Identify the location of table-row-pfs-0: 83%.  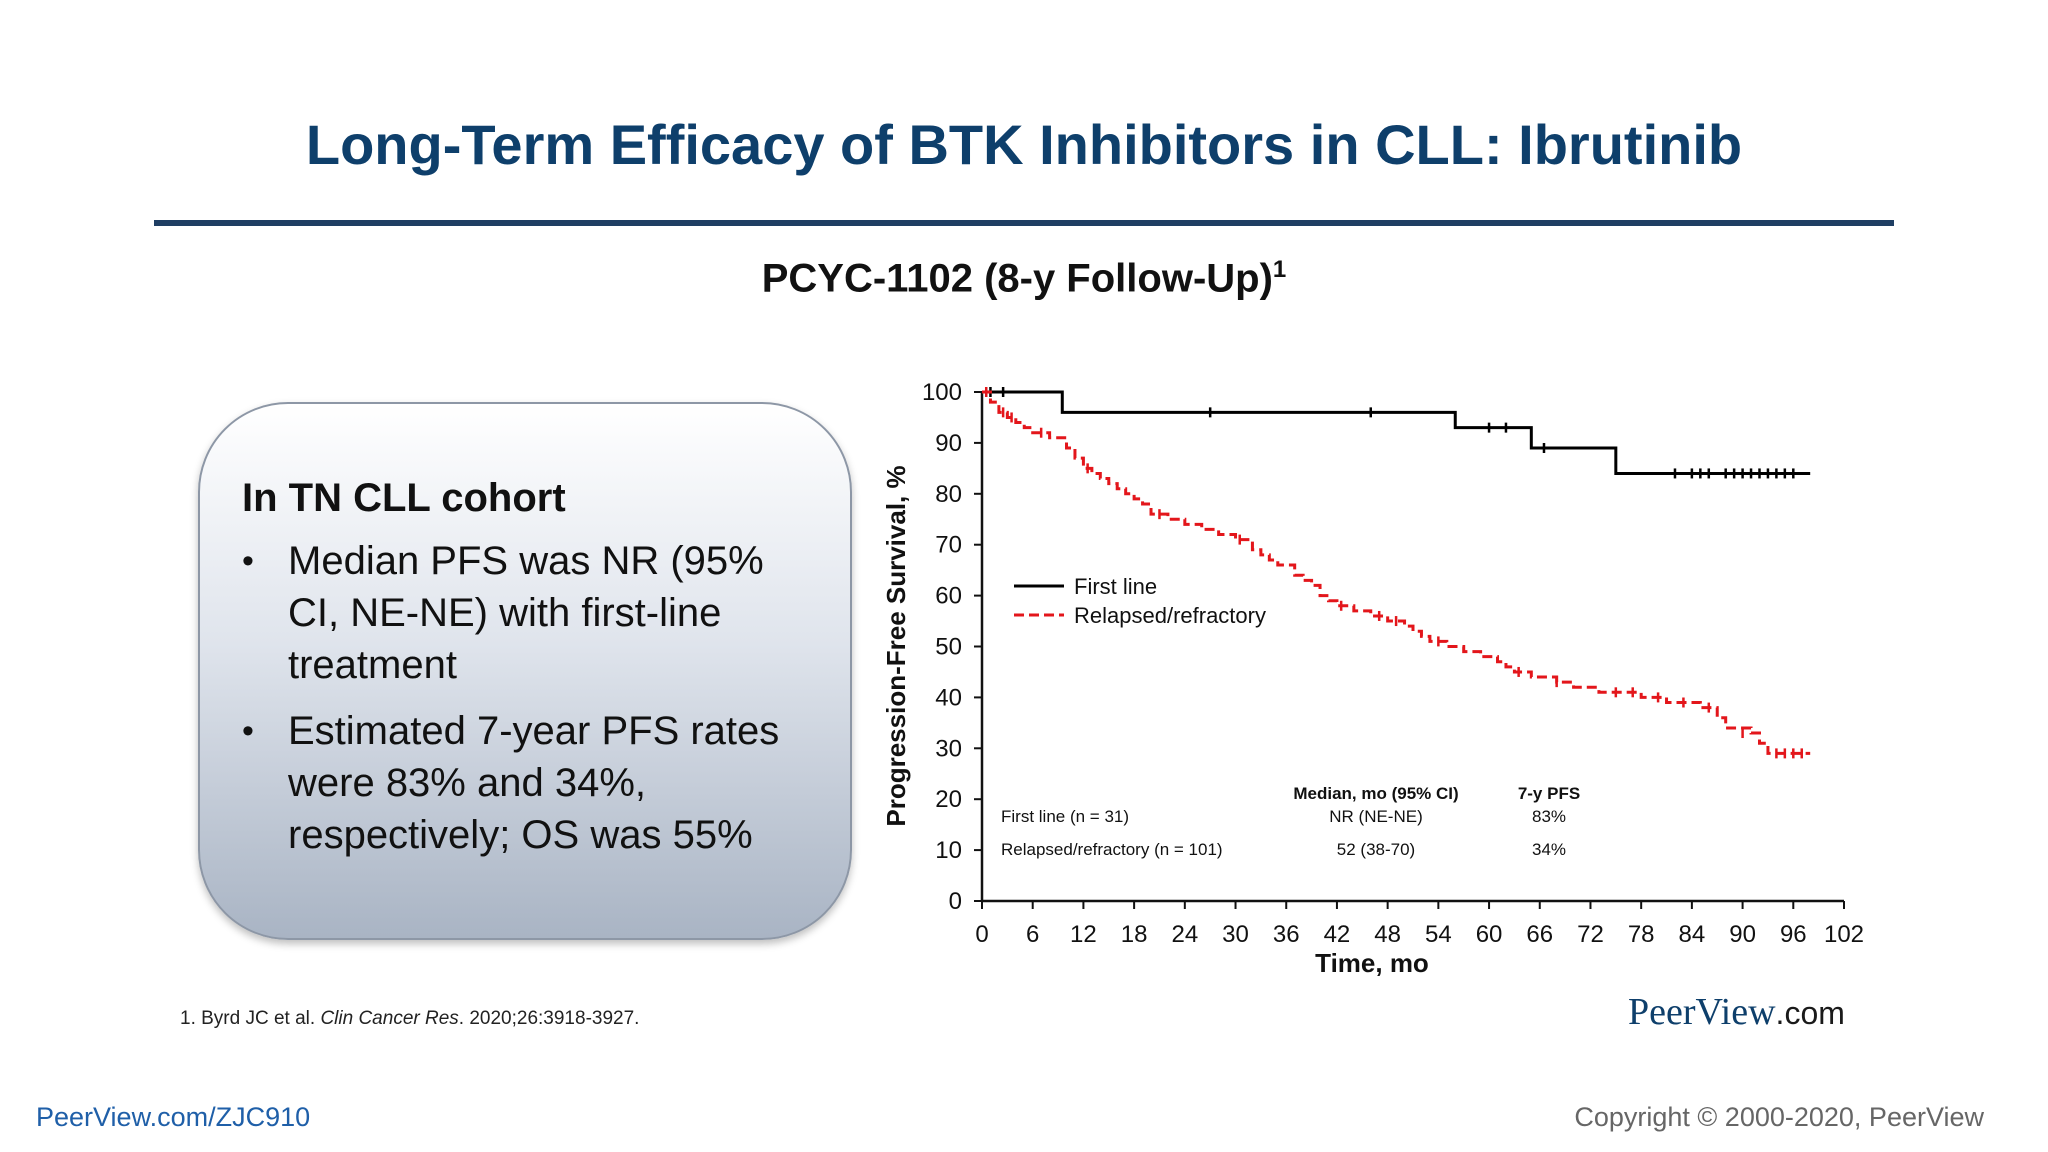
(1549, 816).